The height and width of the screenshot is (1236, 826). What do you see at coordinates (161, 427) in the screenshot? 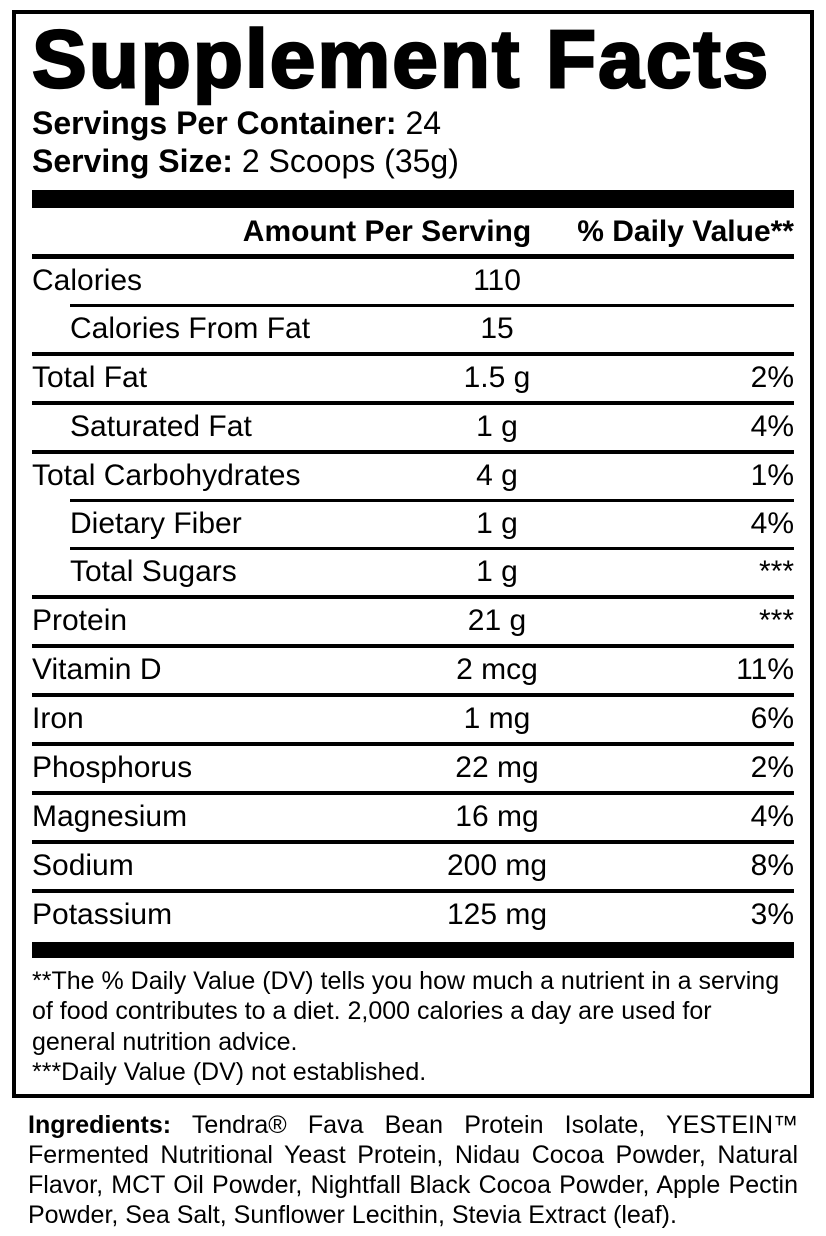
I see `nutrient-name: Saturated Fat` at bounding box center [161, 427].